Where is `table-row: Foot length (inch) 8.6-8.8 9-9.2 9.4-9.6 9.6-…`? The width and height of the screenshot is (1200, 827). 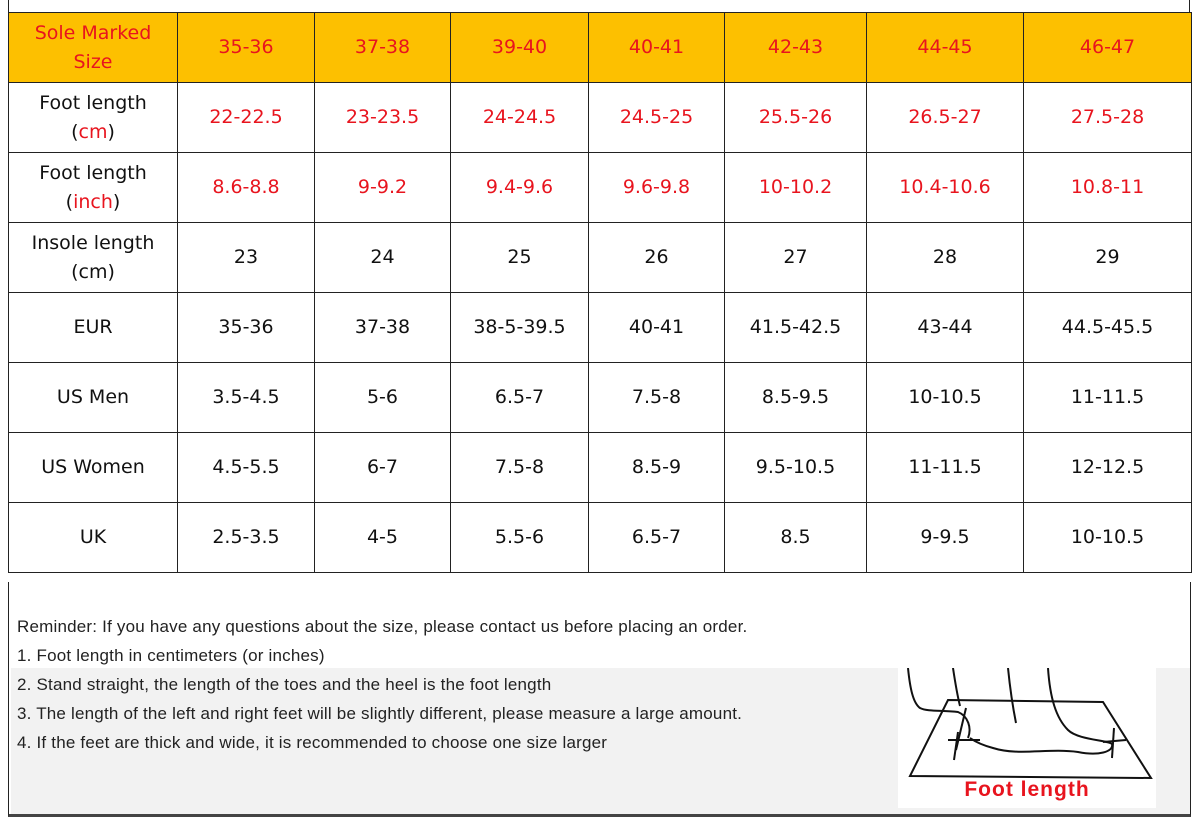
table-row: Foot length (inch) 8.6-8.8 9-9.2 9.4-9.6 9.6-… is located at coordinates (600, 187).